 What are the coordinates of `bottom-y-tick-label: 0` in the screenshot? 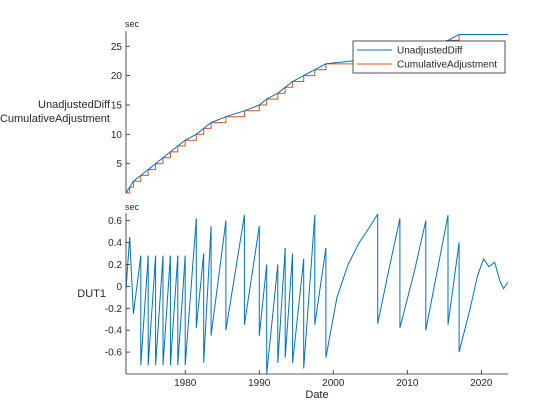 It's located at (119, 287).